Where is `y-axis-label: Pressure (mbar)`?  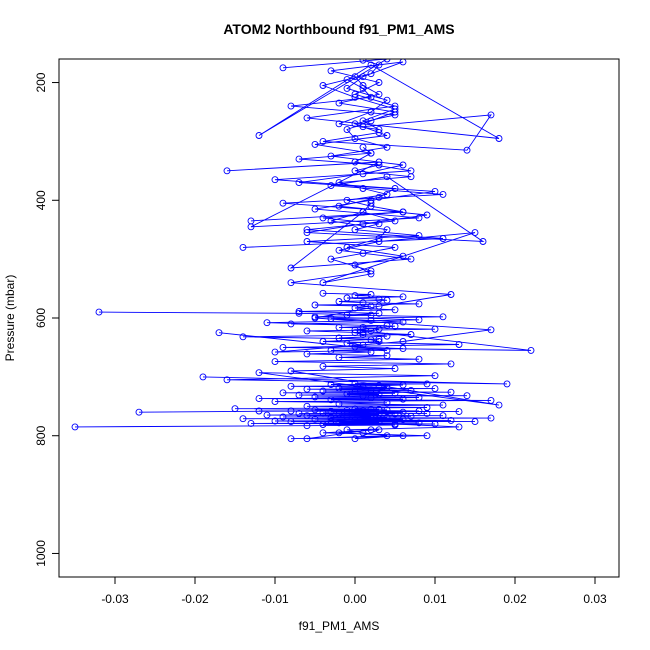 y-axis-label: Pressure (mbar) is located at coordinates (10, 318).